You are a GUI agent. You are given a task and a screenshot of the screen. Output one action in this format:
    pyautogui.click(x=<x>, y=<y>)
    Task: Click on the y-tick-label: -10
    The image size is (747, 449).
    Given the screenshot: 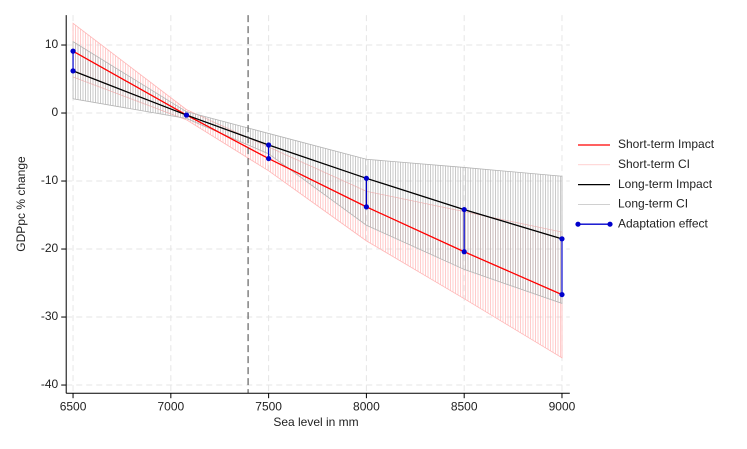 What is the action you would take?
    pyautogui.click(x=50, y=180)
    